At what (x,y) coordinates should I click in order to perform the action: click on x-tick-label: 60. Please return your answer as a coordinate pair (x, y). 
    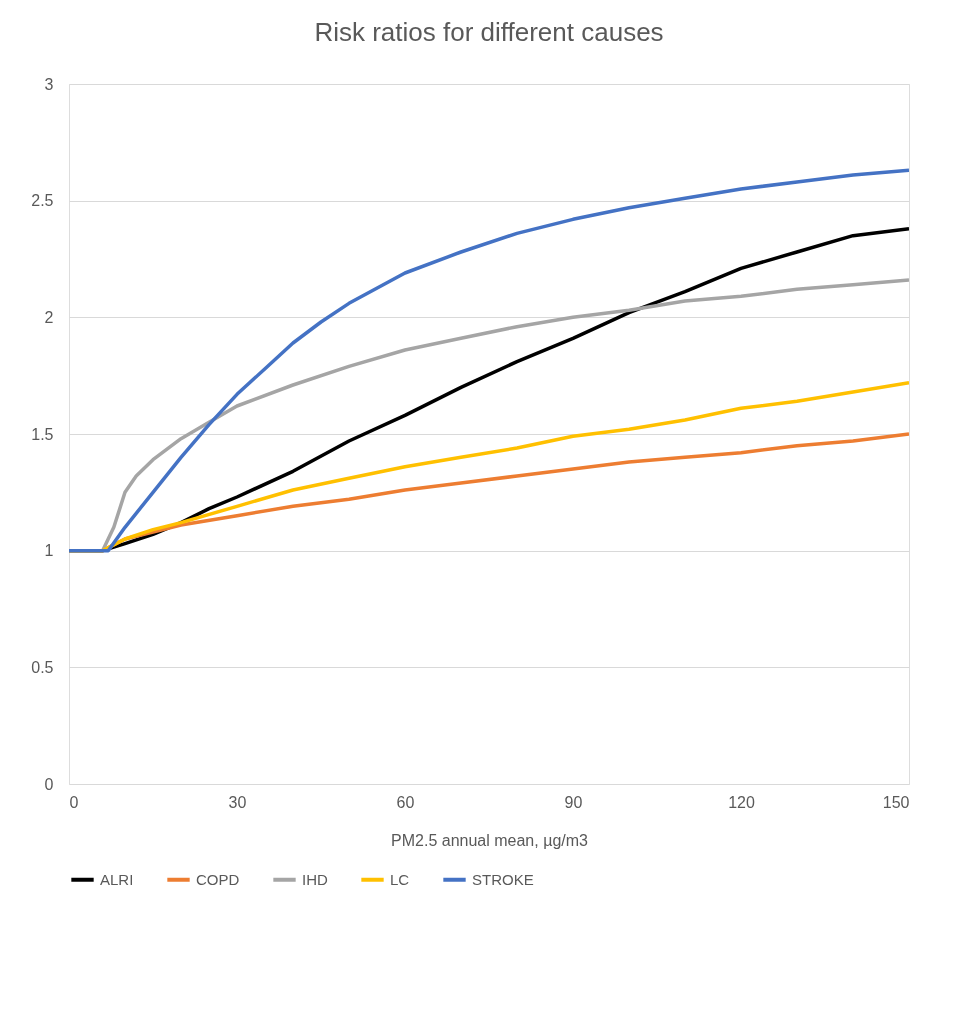
    Looking at the image, I should click on (405, 802).